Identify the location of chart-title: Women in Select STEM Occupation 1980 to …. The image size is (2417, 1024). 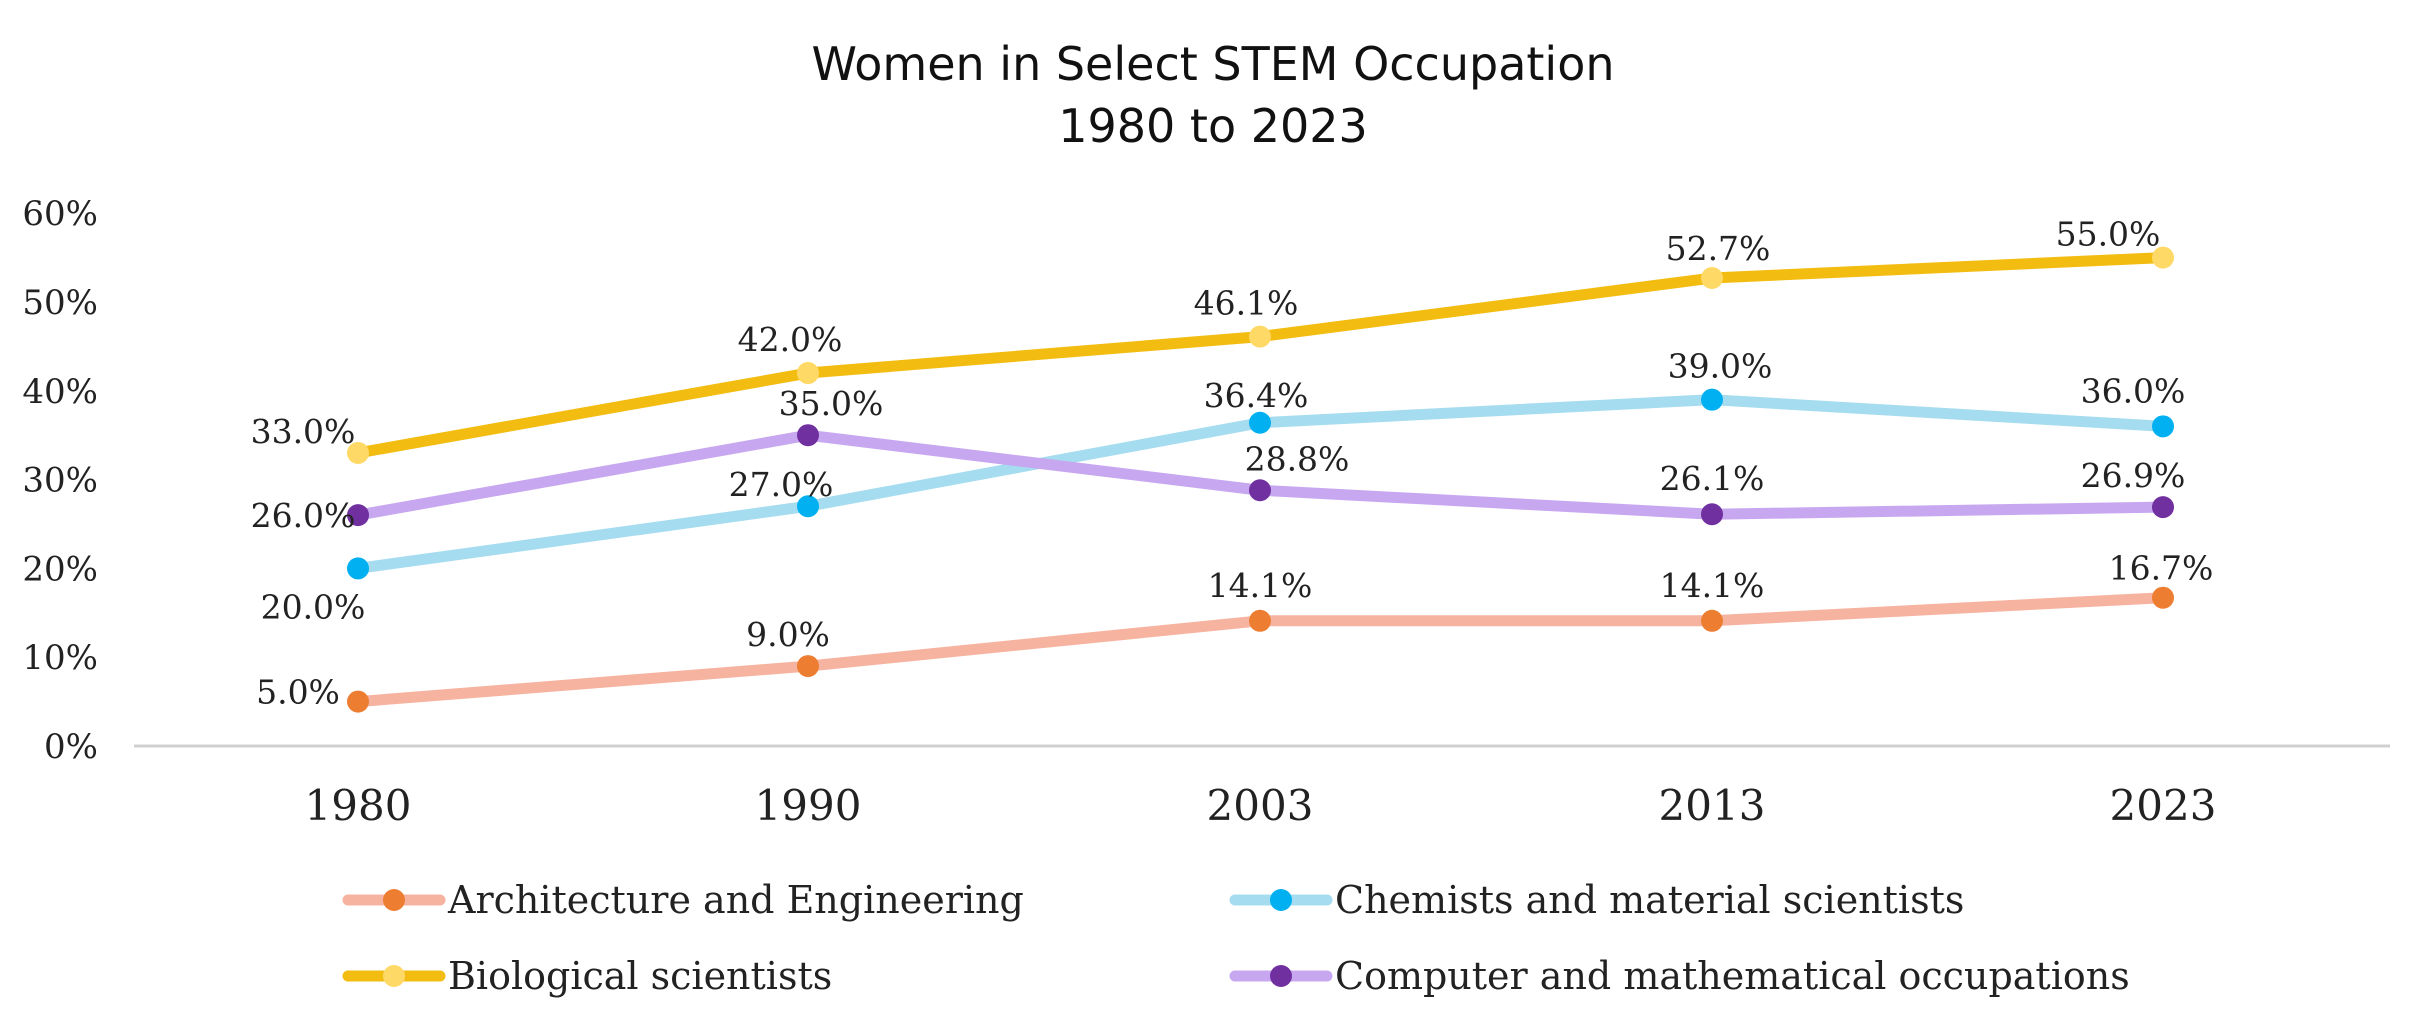
(1212, 95).